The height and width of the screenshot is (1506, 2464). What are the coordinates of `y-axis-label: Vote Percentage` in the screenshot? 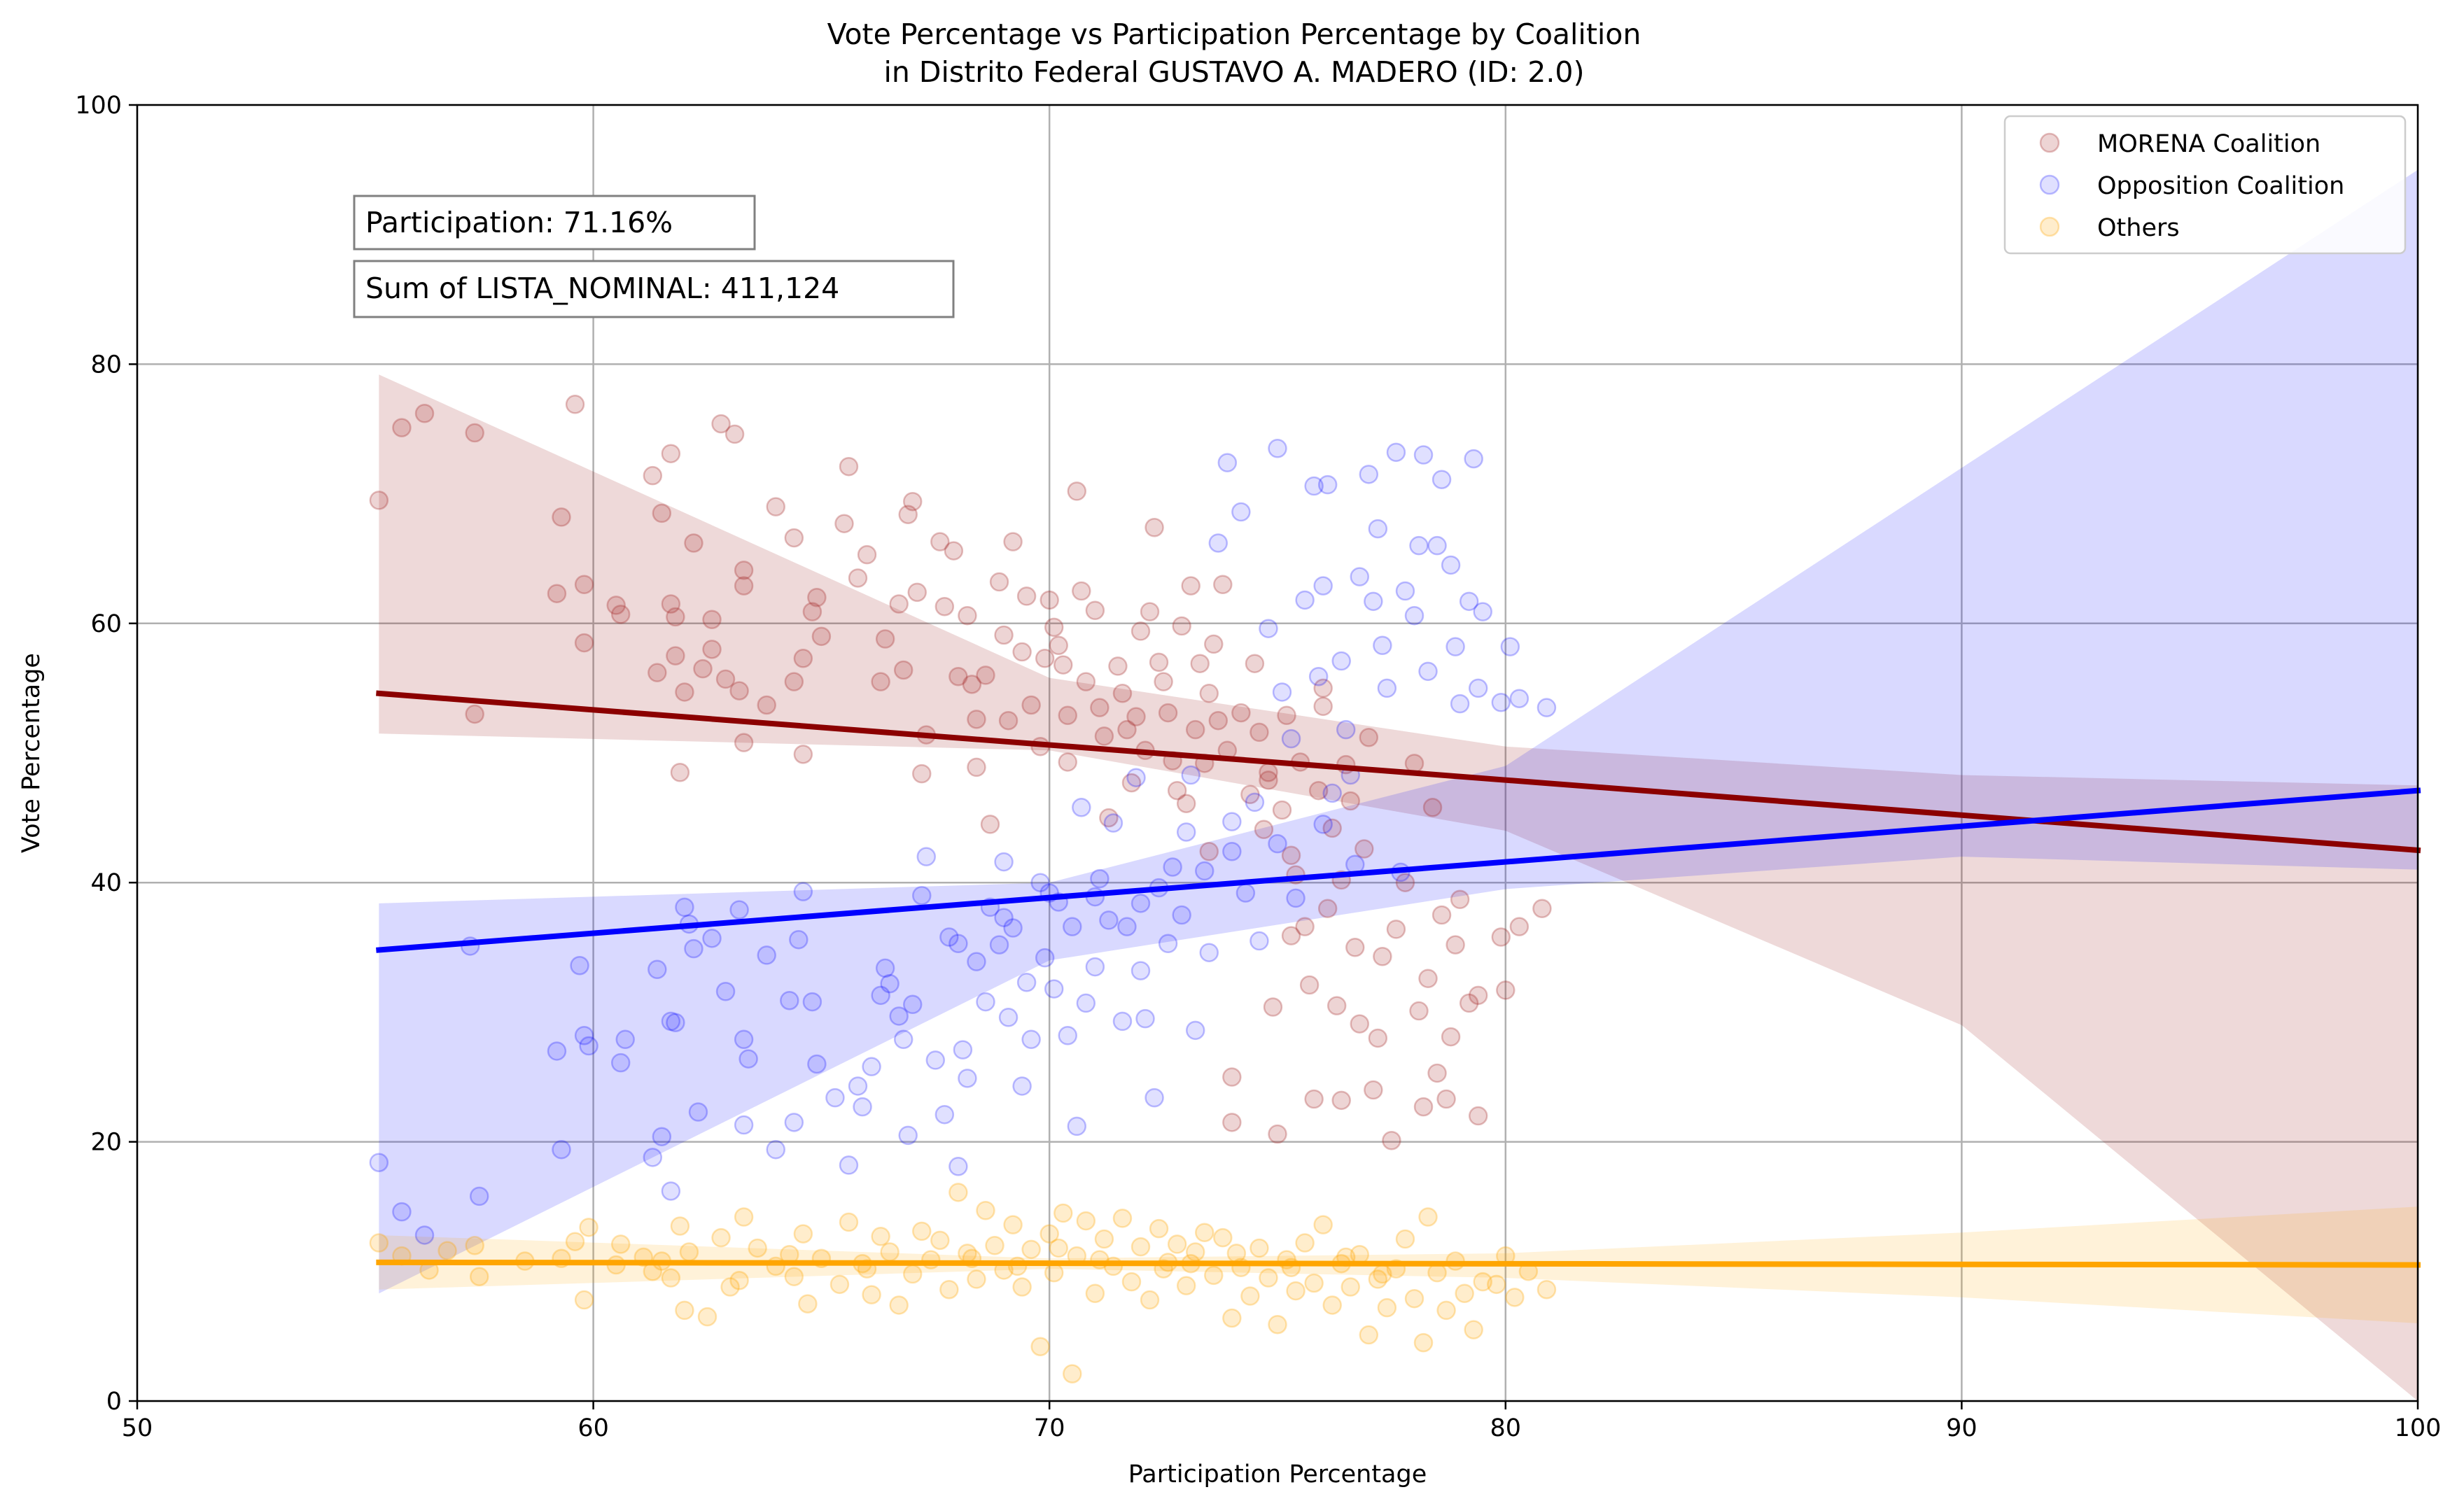 It's located at (32, 753).